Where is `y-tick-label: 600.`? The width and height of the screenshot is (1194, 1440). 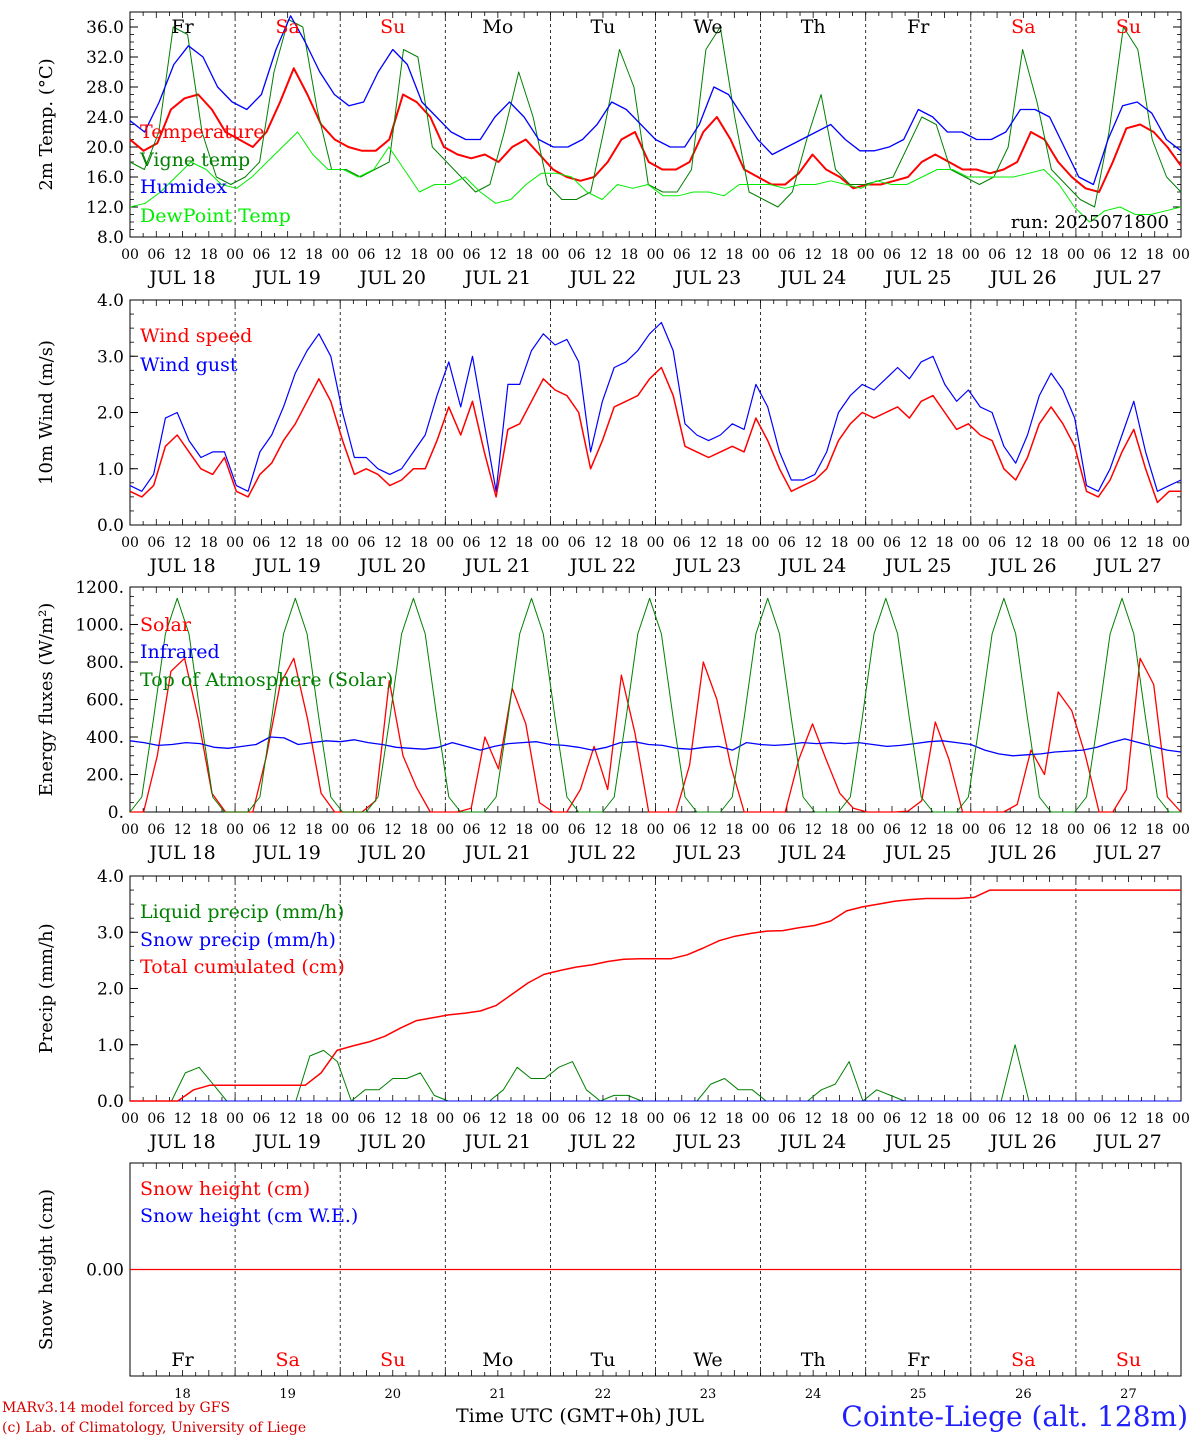
y-tick-label: 600. is located at coordinates (105, 701).